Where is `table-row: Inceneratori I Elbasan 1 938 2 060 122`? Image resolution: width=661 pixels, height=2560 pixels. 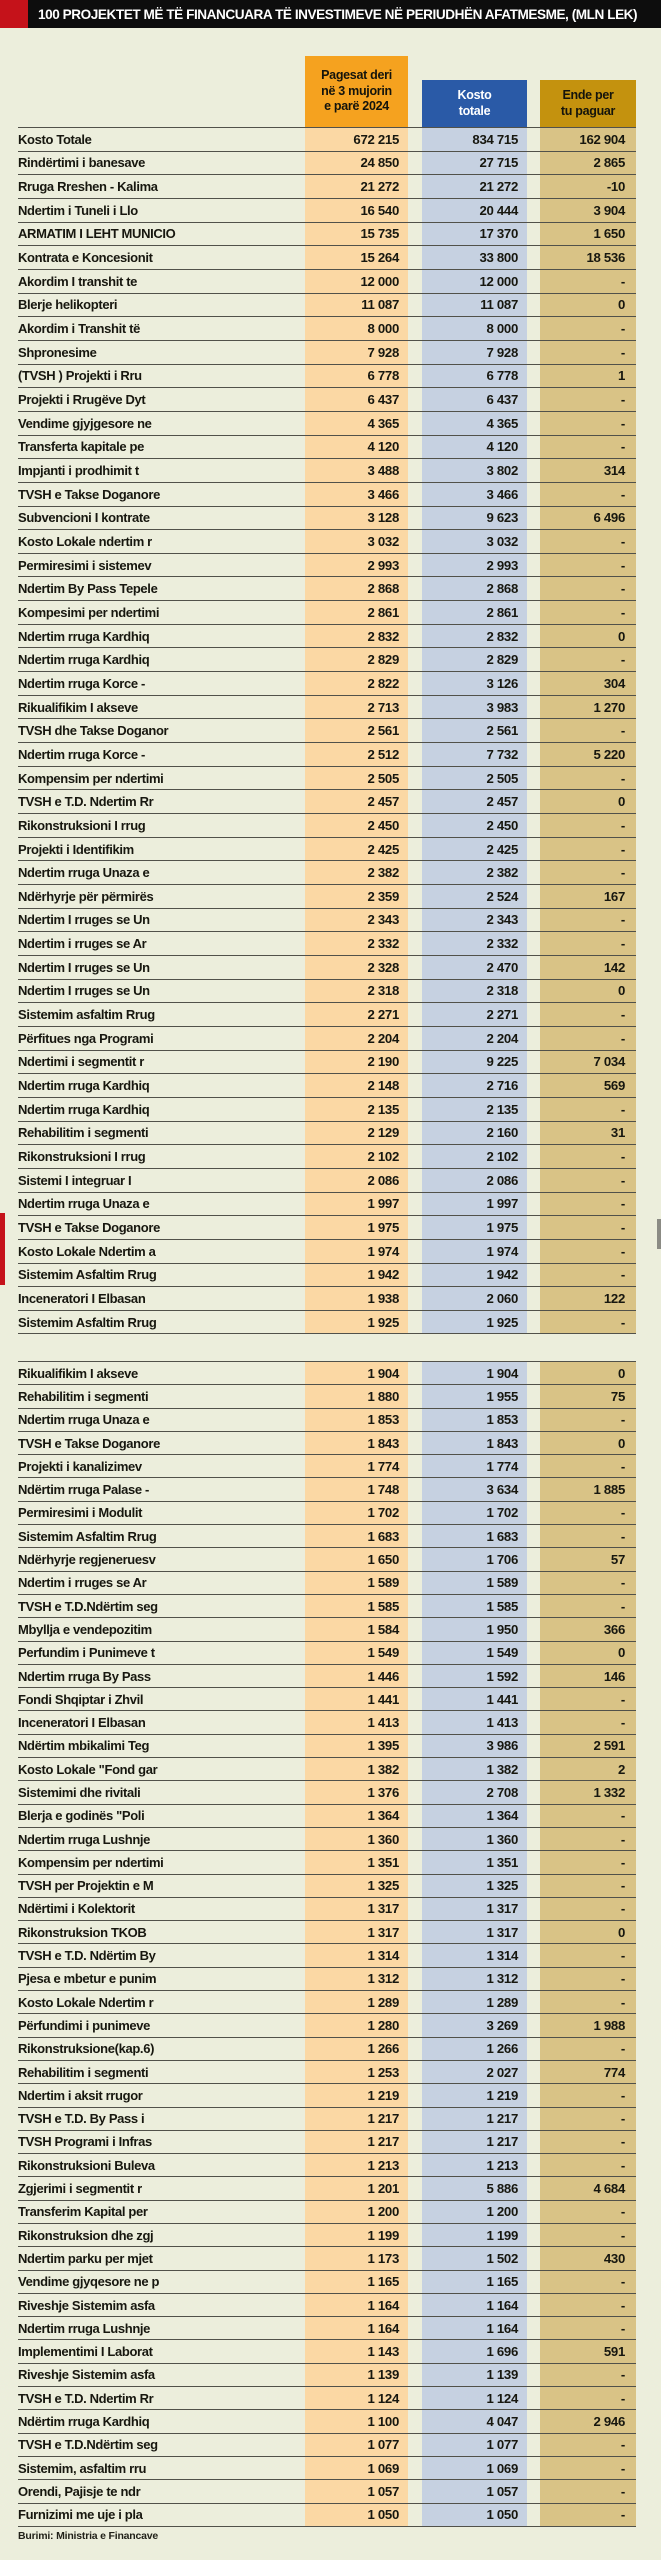 table-row: Inceneratori I Elbasan 1 938 2 060 122 is located at coordinates (327, 1298).